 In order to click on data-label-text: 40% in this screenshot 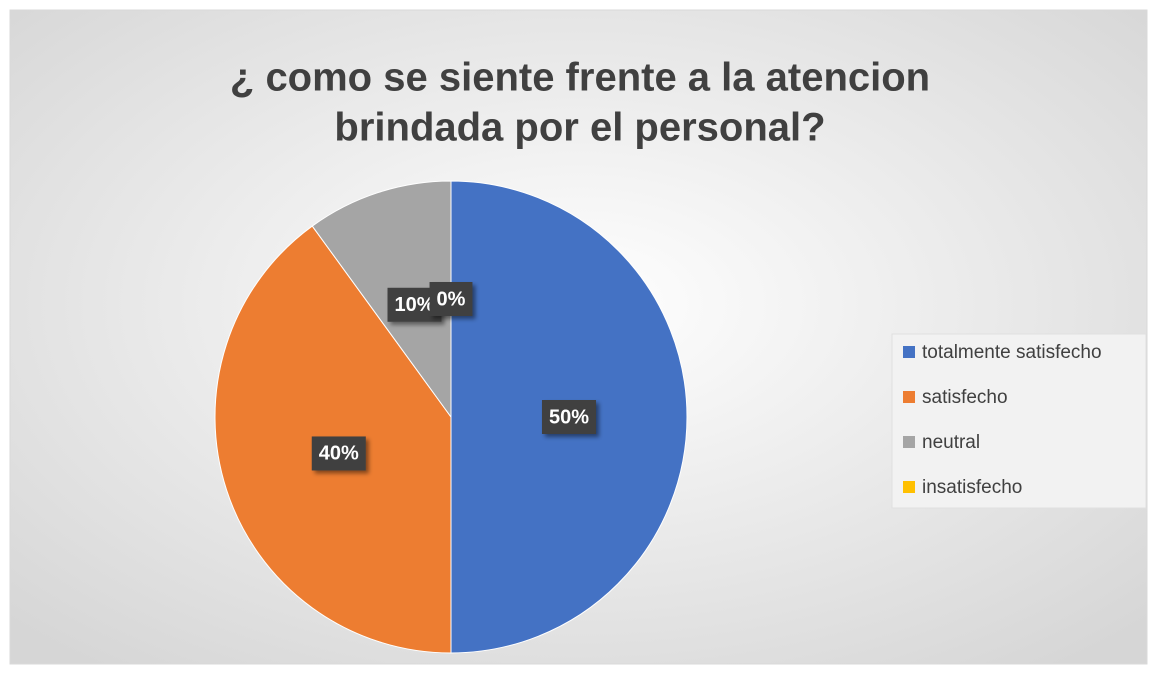, I will do `click(339, 454)`.